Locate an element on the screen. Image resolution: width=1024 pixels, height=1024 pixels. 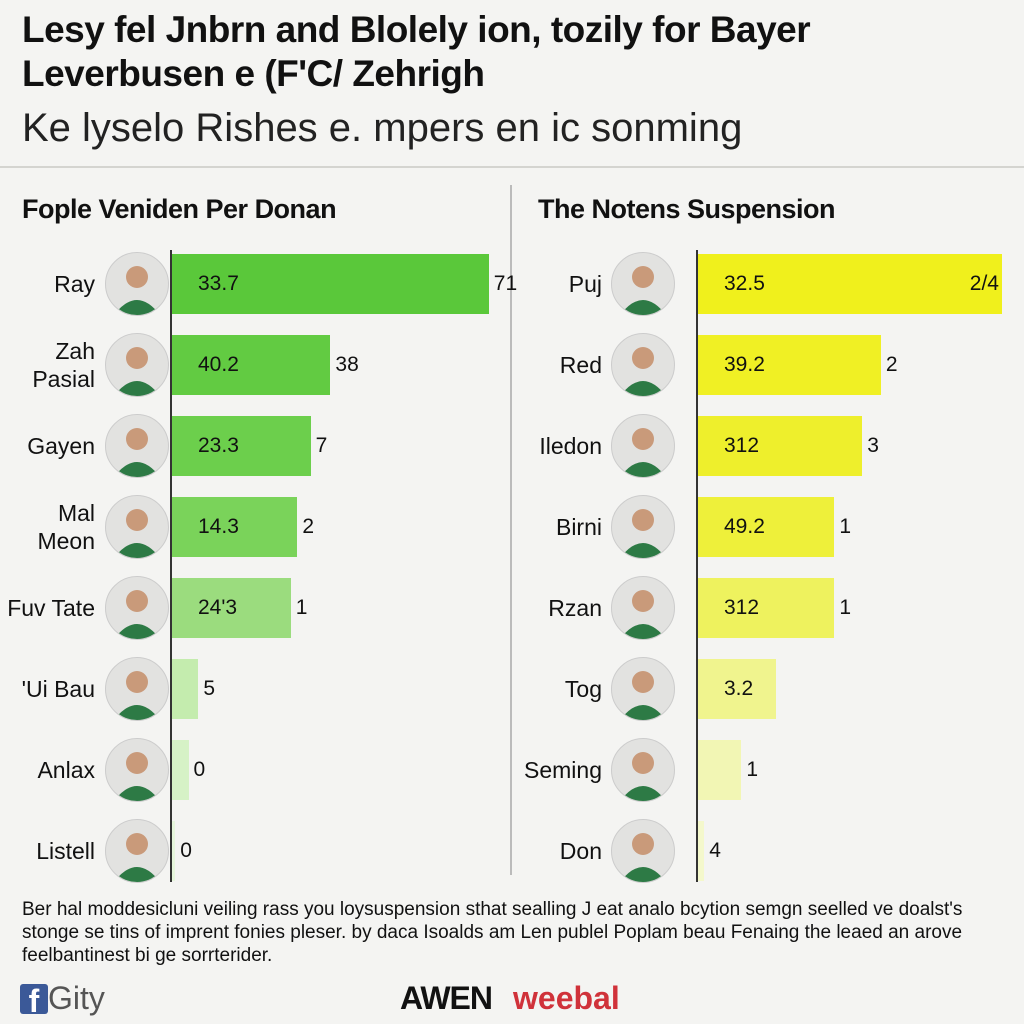
bar-label: 312 is located at coordinates (742, 445).